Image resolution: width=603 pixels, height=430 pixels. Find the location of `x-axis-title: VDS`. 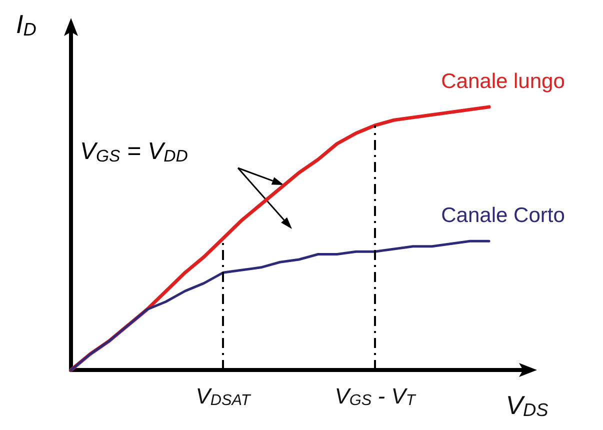

x-axis-title: VDS is located at coordinates (527, 405).